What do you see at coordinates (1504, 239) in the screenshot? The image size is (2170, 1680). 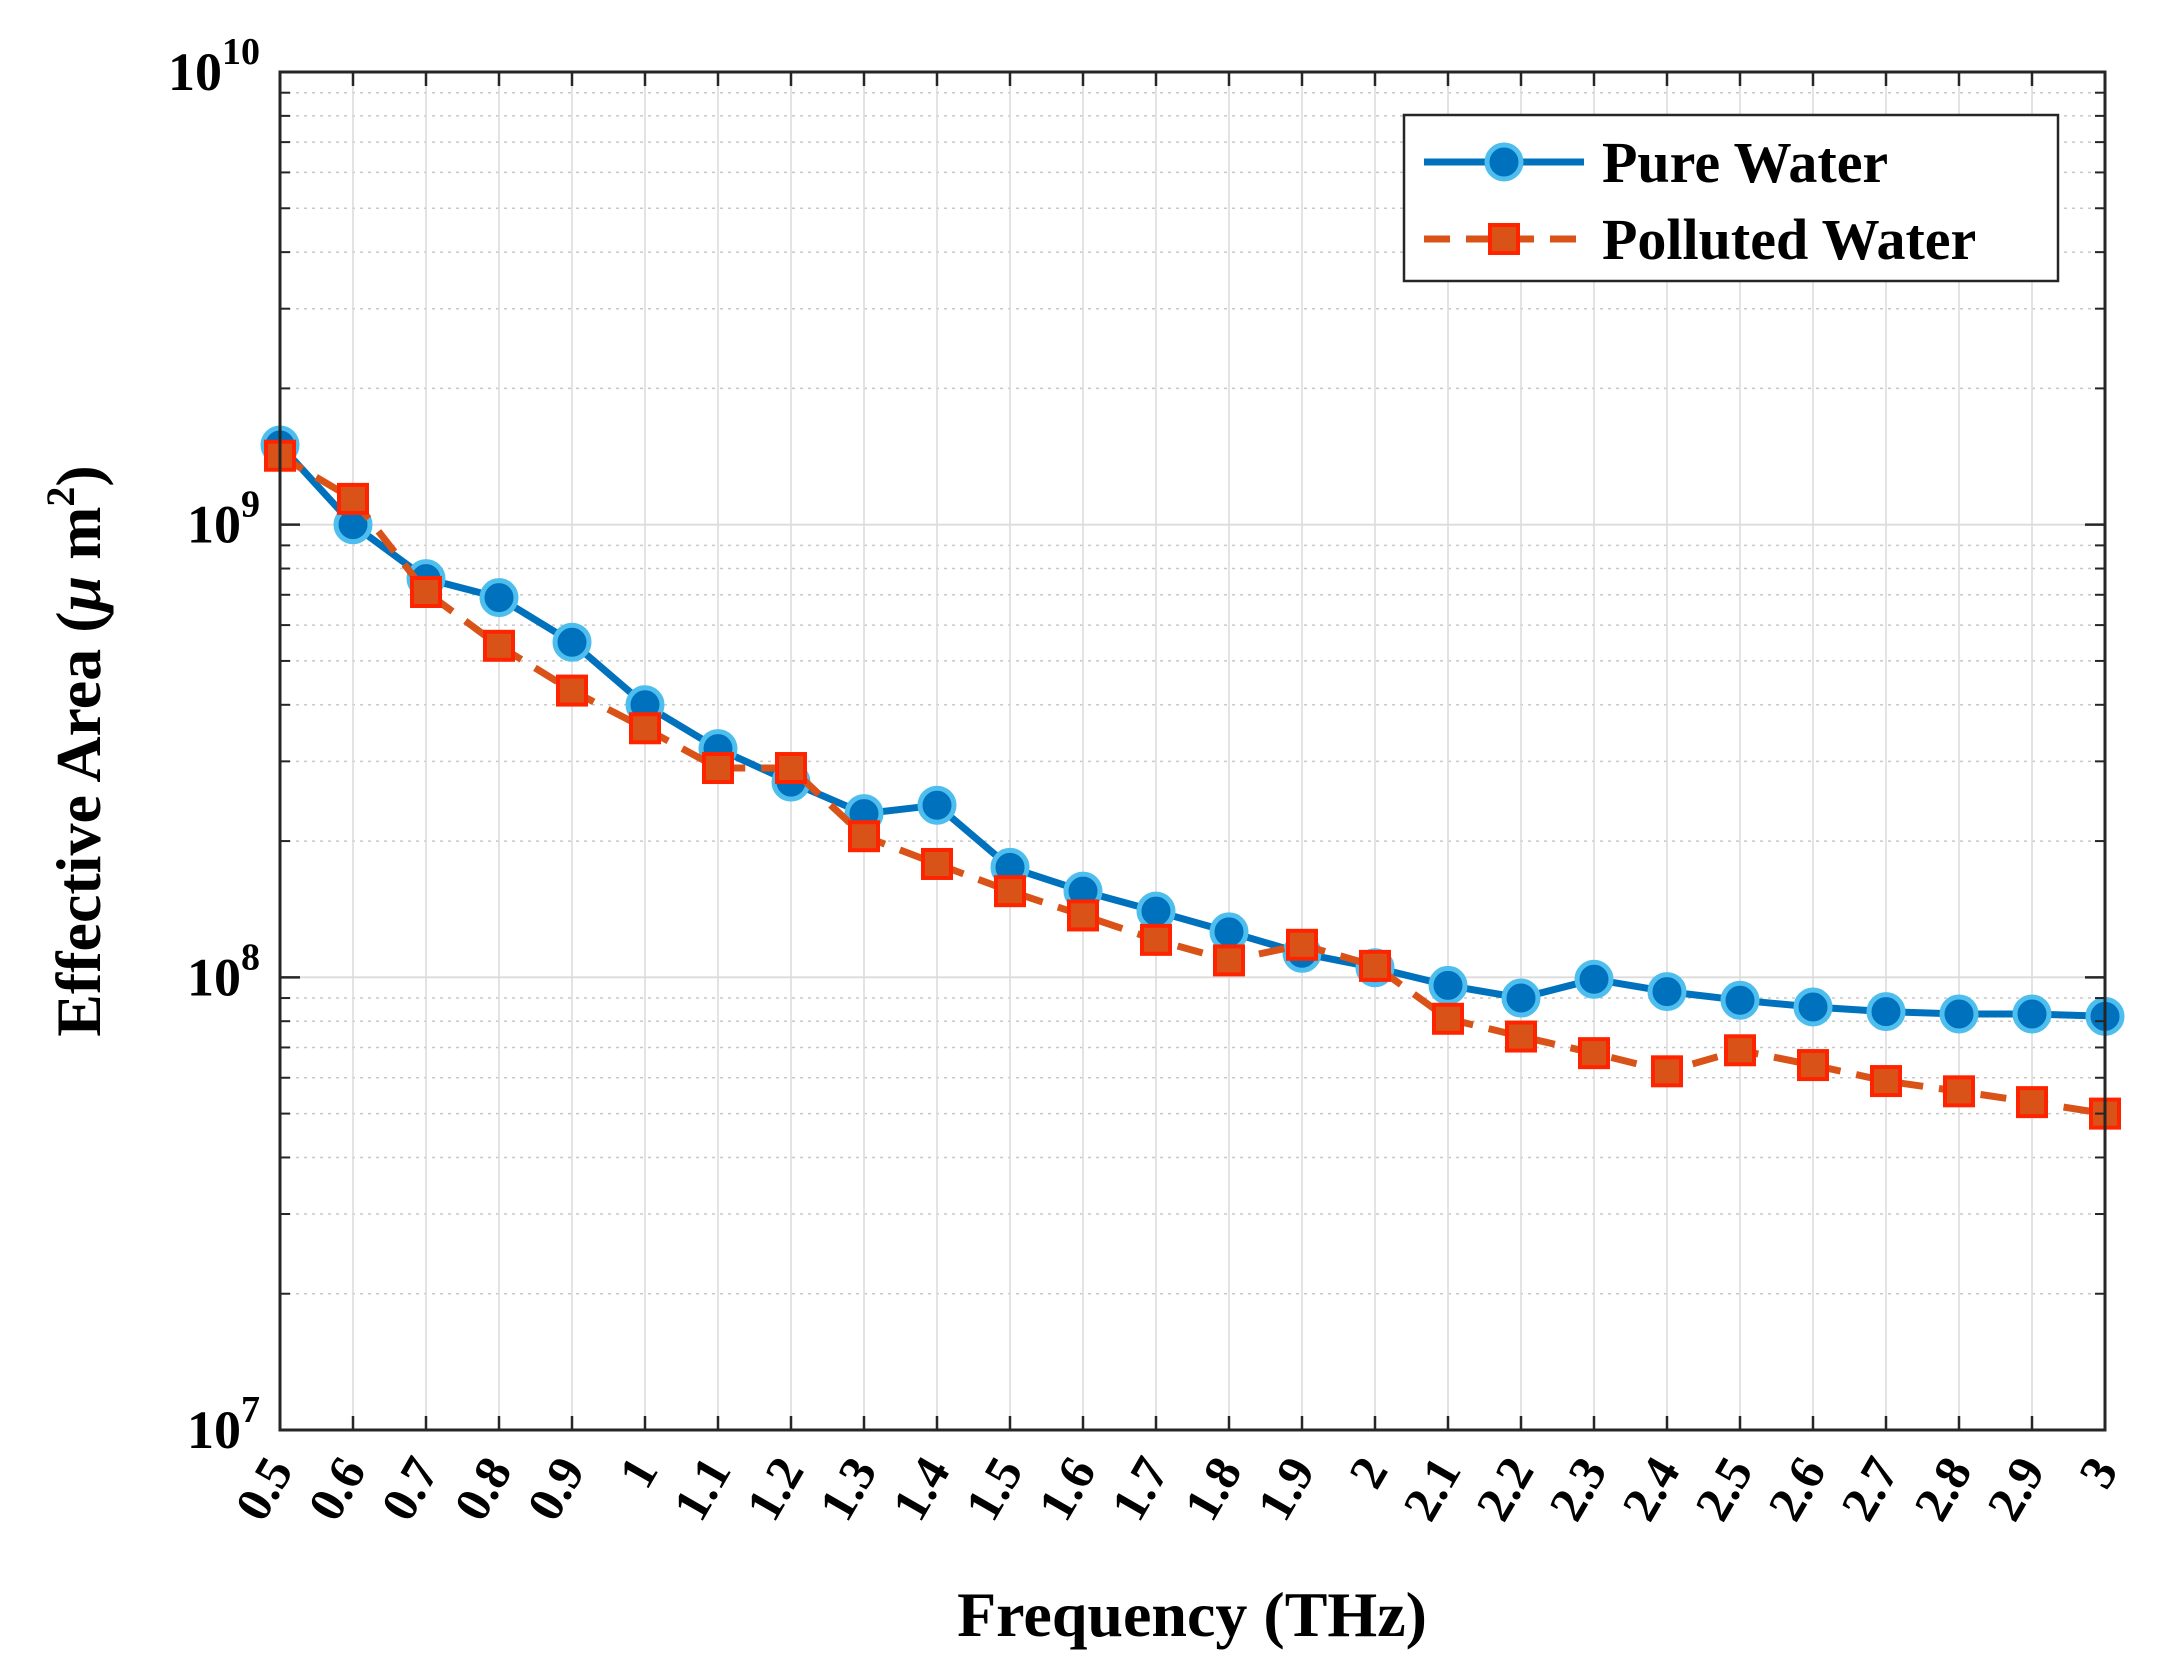 I see `legend-polluted-water-marker` at bounding box center [1504, 239].